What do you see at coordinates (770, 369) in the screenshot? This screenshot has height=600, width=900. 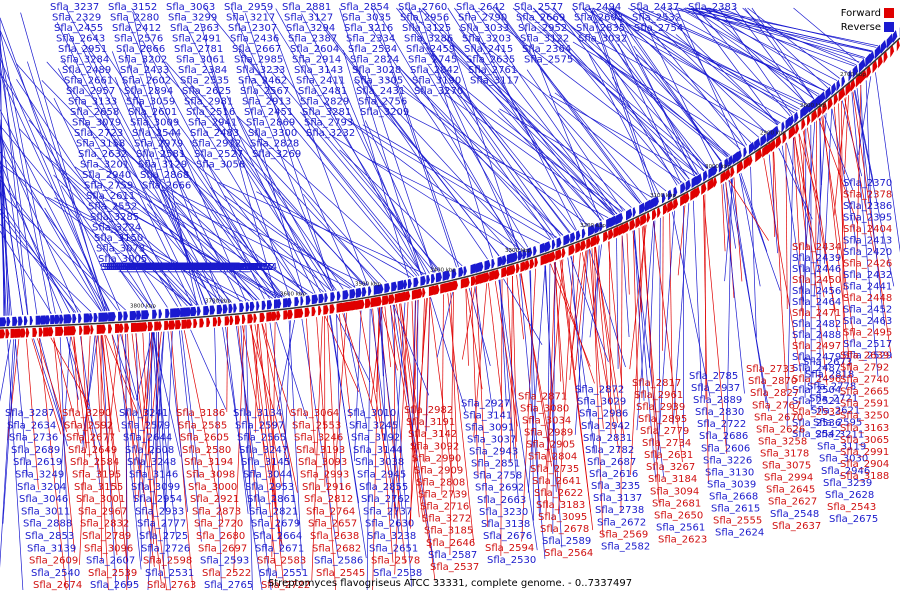 I see `gene-label: Sfla_2733` at bounding box center [770, 369].